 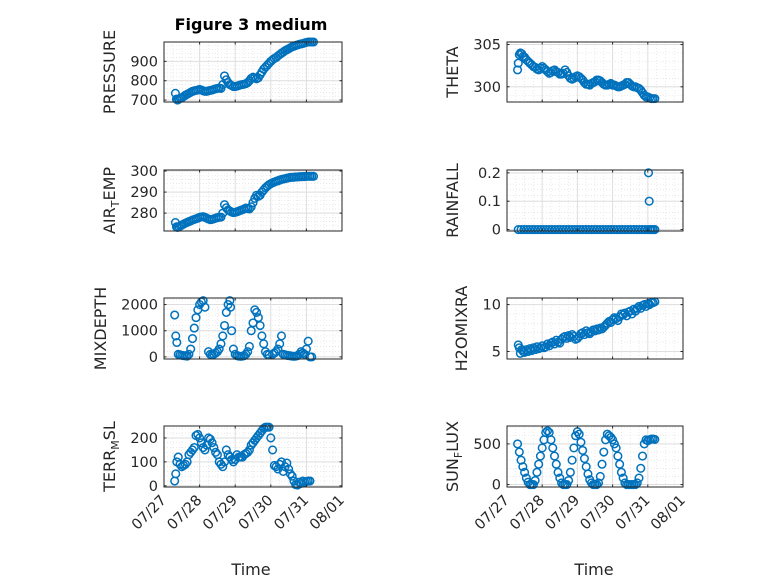 What do you see at coordinates (454, 456) in the screenshot?
I see `y-axis-label: SUNFLUX` at bounding box center [454, 456].